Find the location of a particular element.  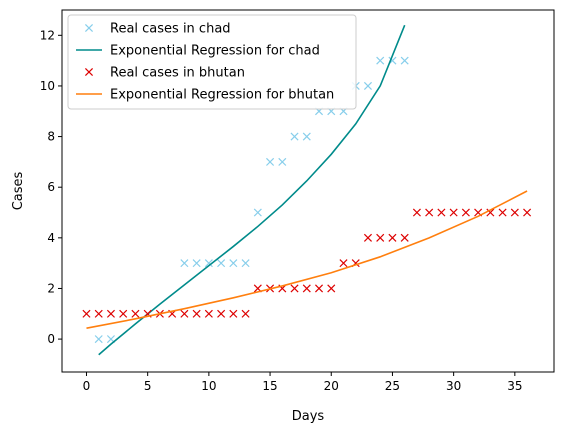

y-tick-label-10: 10 is located at coordinates (47, 86).